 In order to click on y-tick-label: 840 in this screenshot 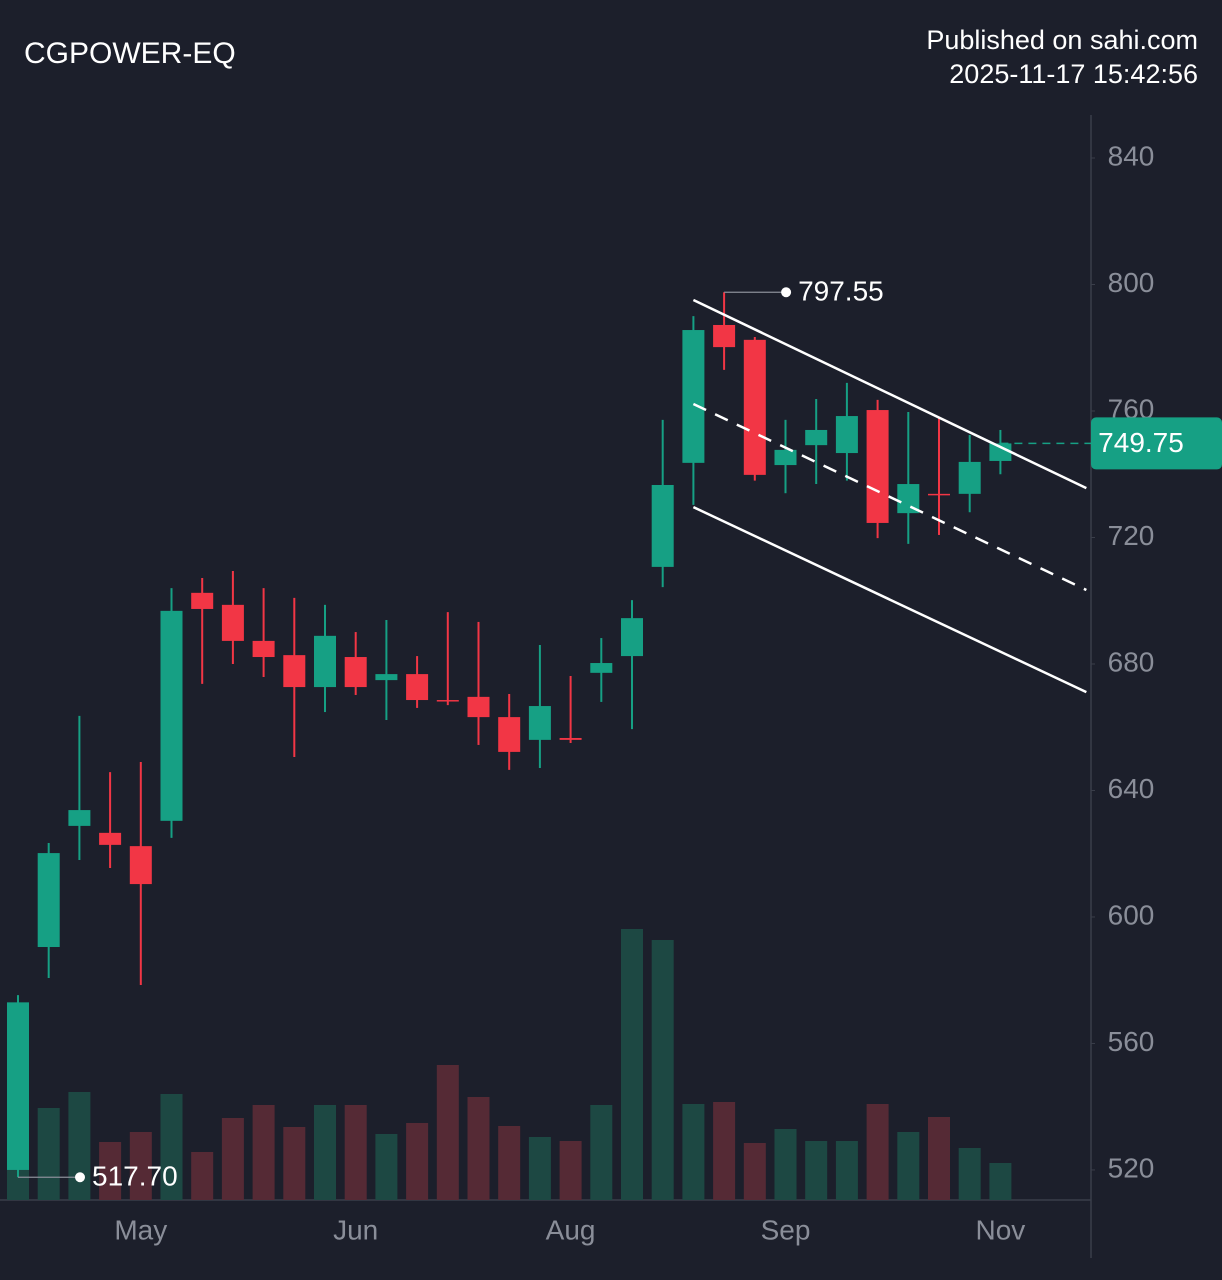, I will do `click(1131, 155)`.